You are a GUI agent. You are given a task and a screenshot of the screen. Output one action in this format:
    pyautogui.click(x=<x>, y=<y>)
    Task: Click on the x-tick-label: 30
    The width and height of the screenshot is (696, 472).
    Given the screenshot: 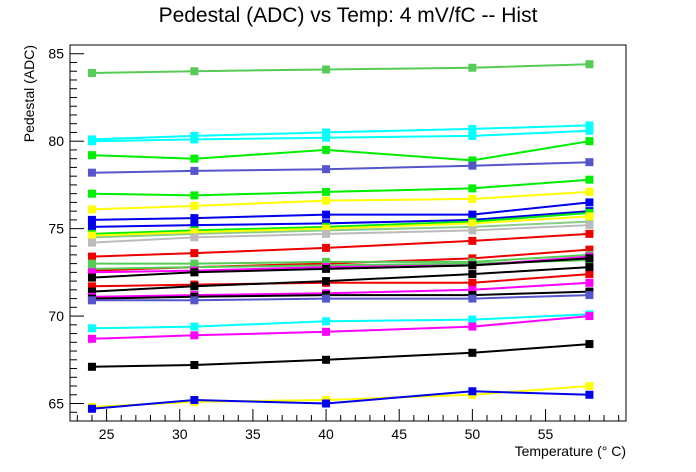 What is the action you would take?
    pyautogui.click(x=180, y=434)
    